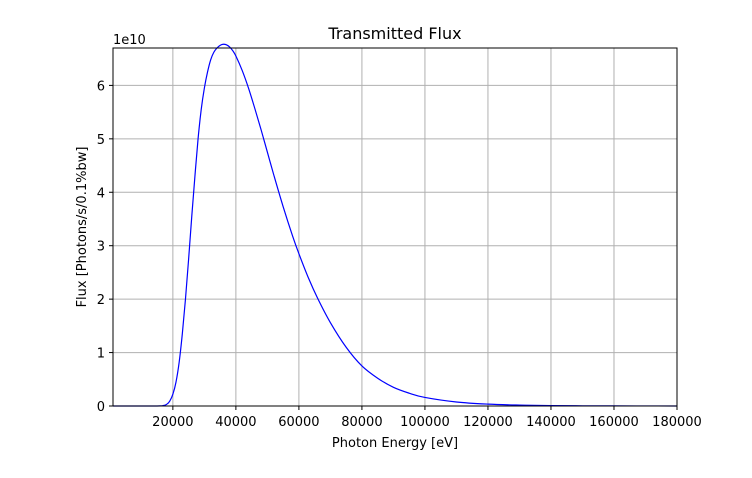 The height and width of the screenshot is (478, 752). What do you see at coordinates (129, 40) in the screenshot?
I see `y-offset-label: 1e10` at bounding box center [129, 40].